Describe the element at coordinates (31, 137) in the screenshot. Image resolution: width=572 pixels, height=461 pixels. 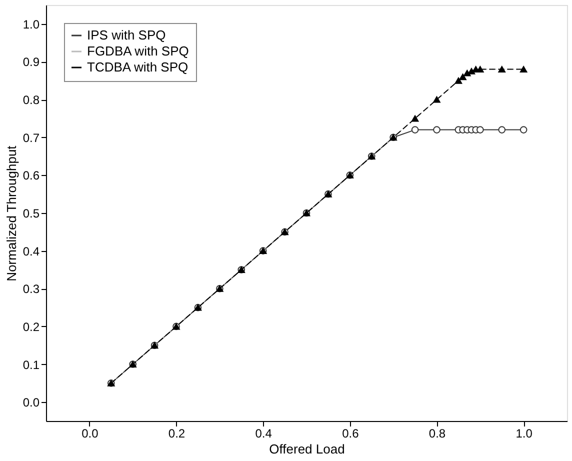
I see `y-tick-label: 0.7` at that location.